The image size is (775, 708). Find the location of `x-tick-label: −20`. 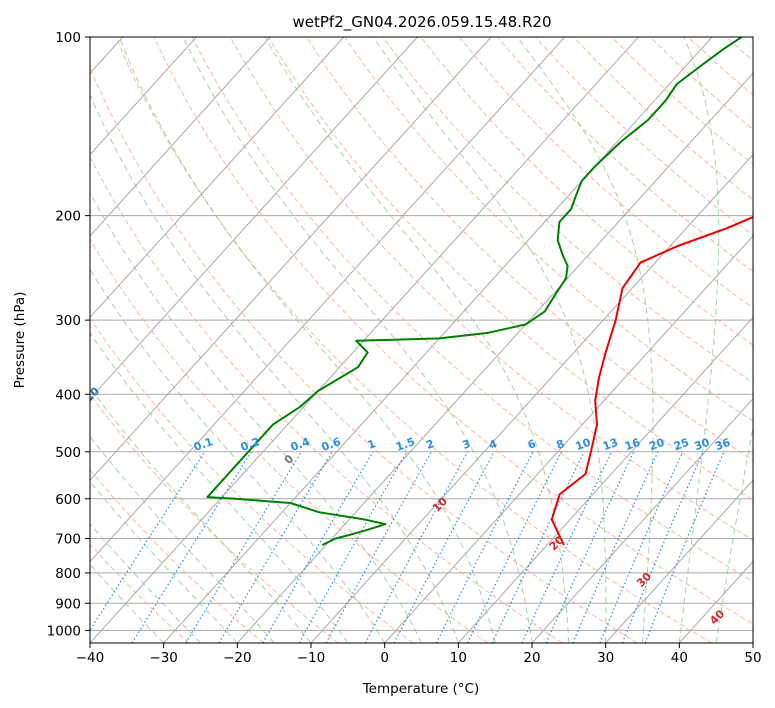

x-tick-label: −20 is located at coordinates (237, 658).